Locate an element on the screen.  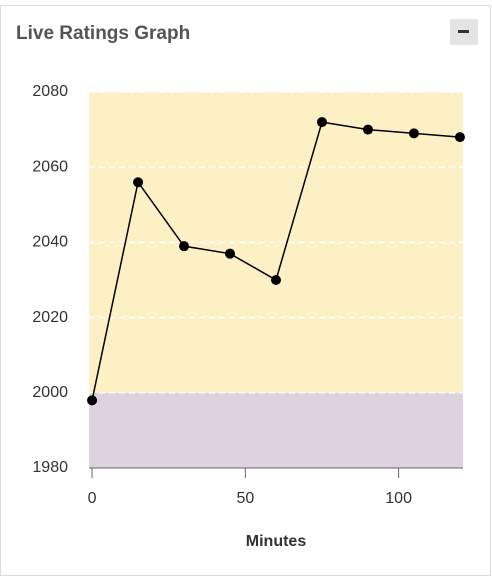
y-tick-label: 2060 is located at coordinates (50, 166).